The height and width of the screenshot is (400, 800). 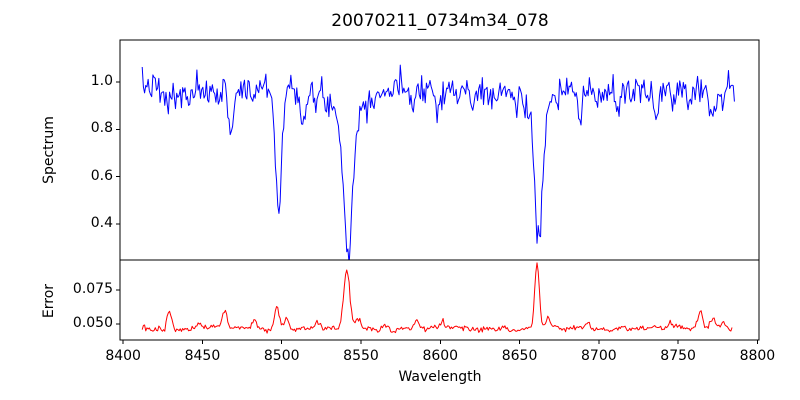 I want to click on x-tick-label: 8600, so click(x=440, y=356).